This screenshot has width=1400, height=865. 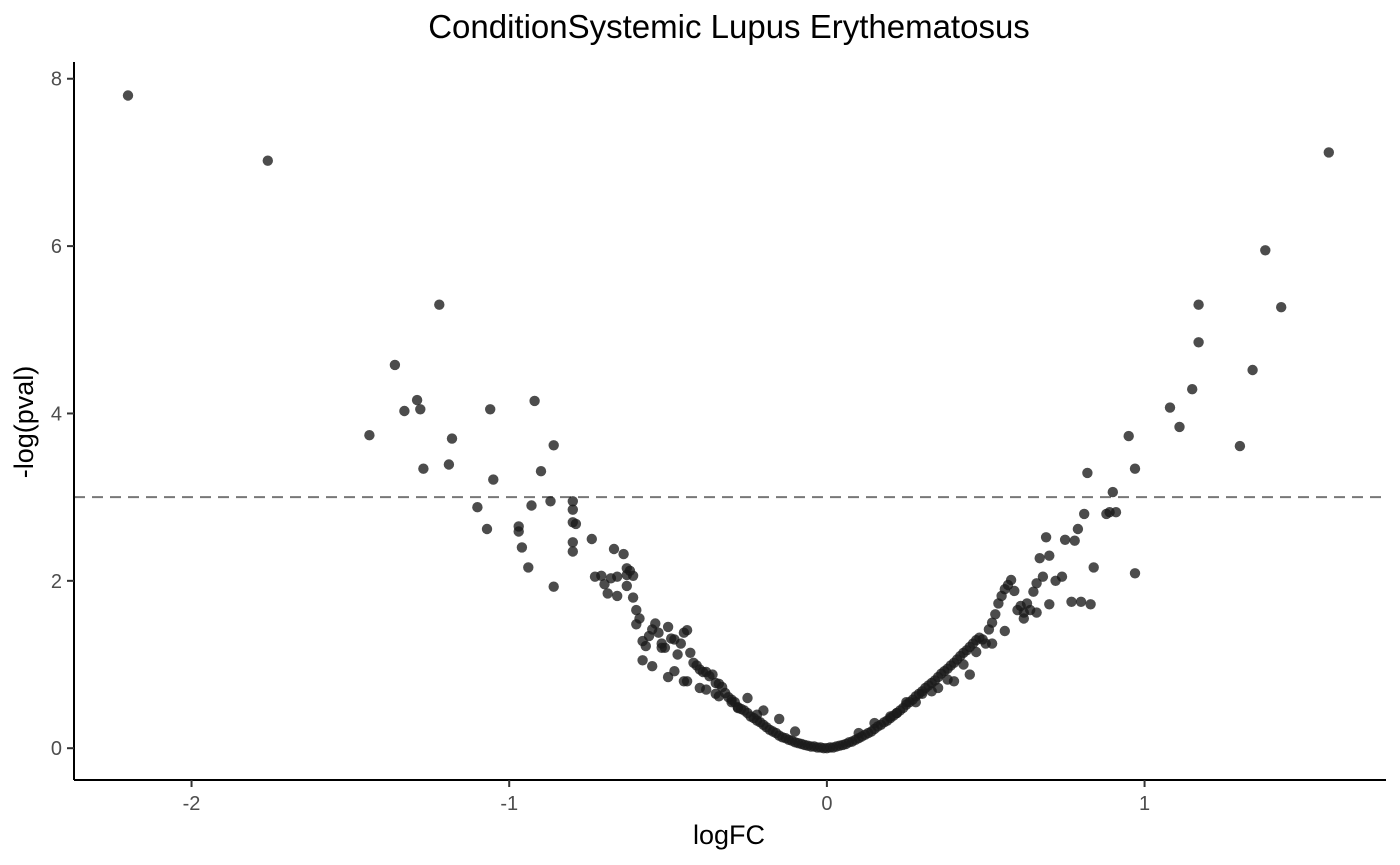 I want to click on y-tick-label: 6, so click(x=56, y=247).